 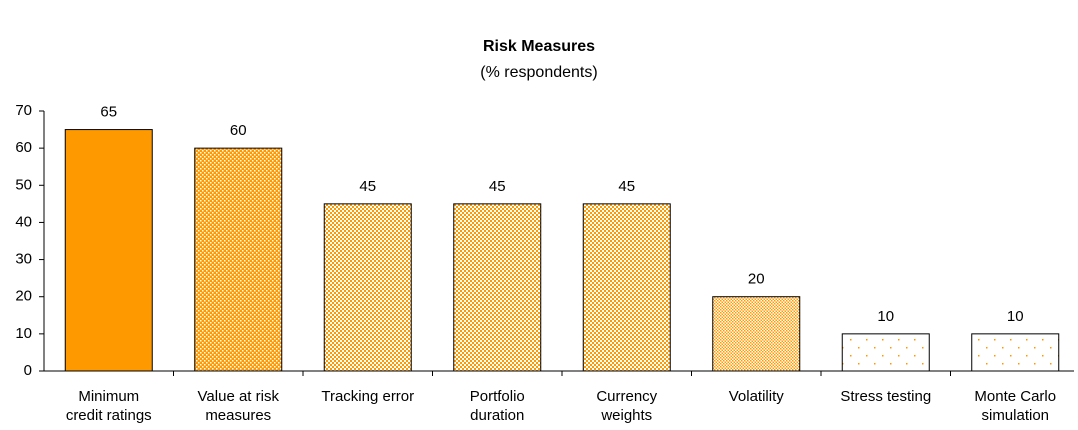 I want to click on value-label: 60, so click(x=238, y=130).